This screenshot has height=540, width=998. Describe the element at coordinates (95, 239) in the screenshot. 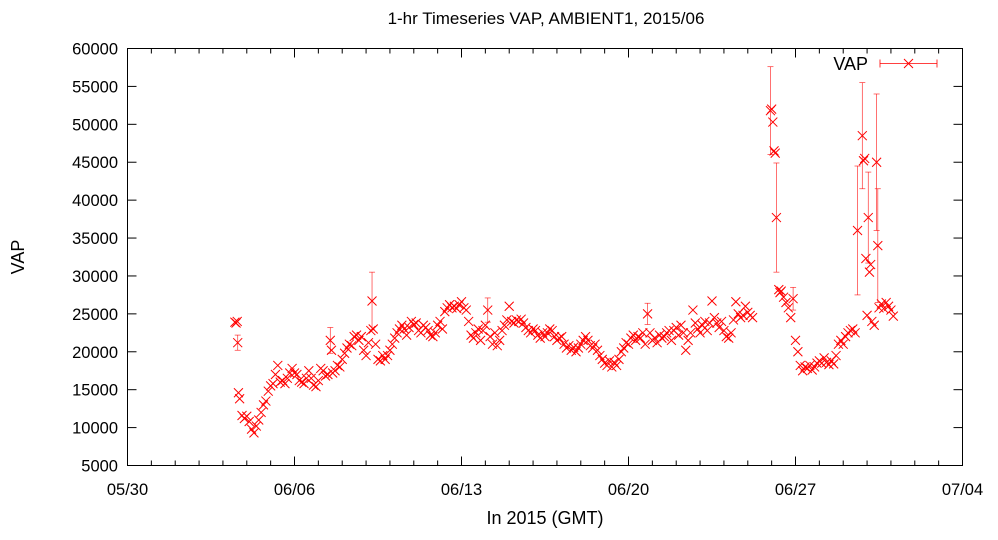

I see `y-tick-label: 35000` at that location.